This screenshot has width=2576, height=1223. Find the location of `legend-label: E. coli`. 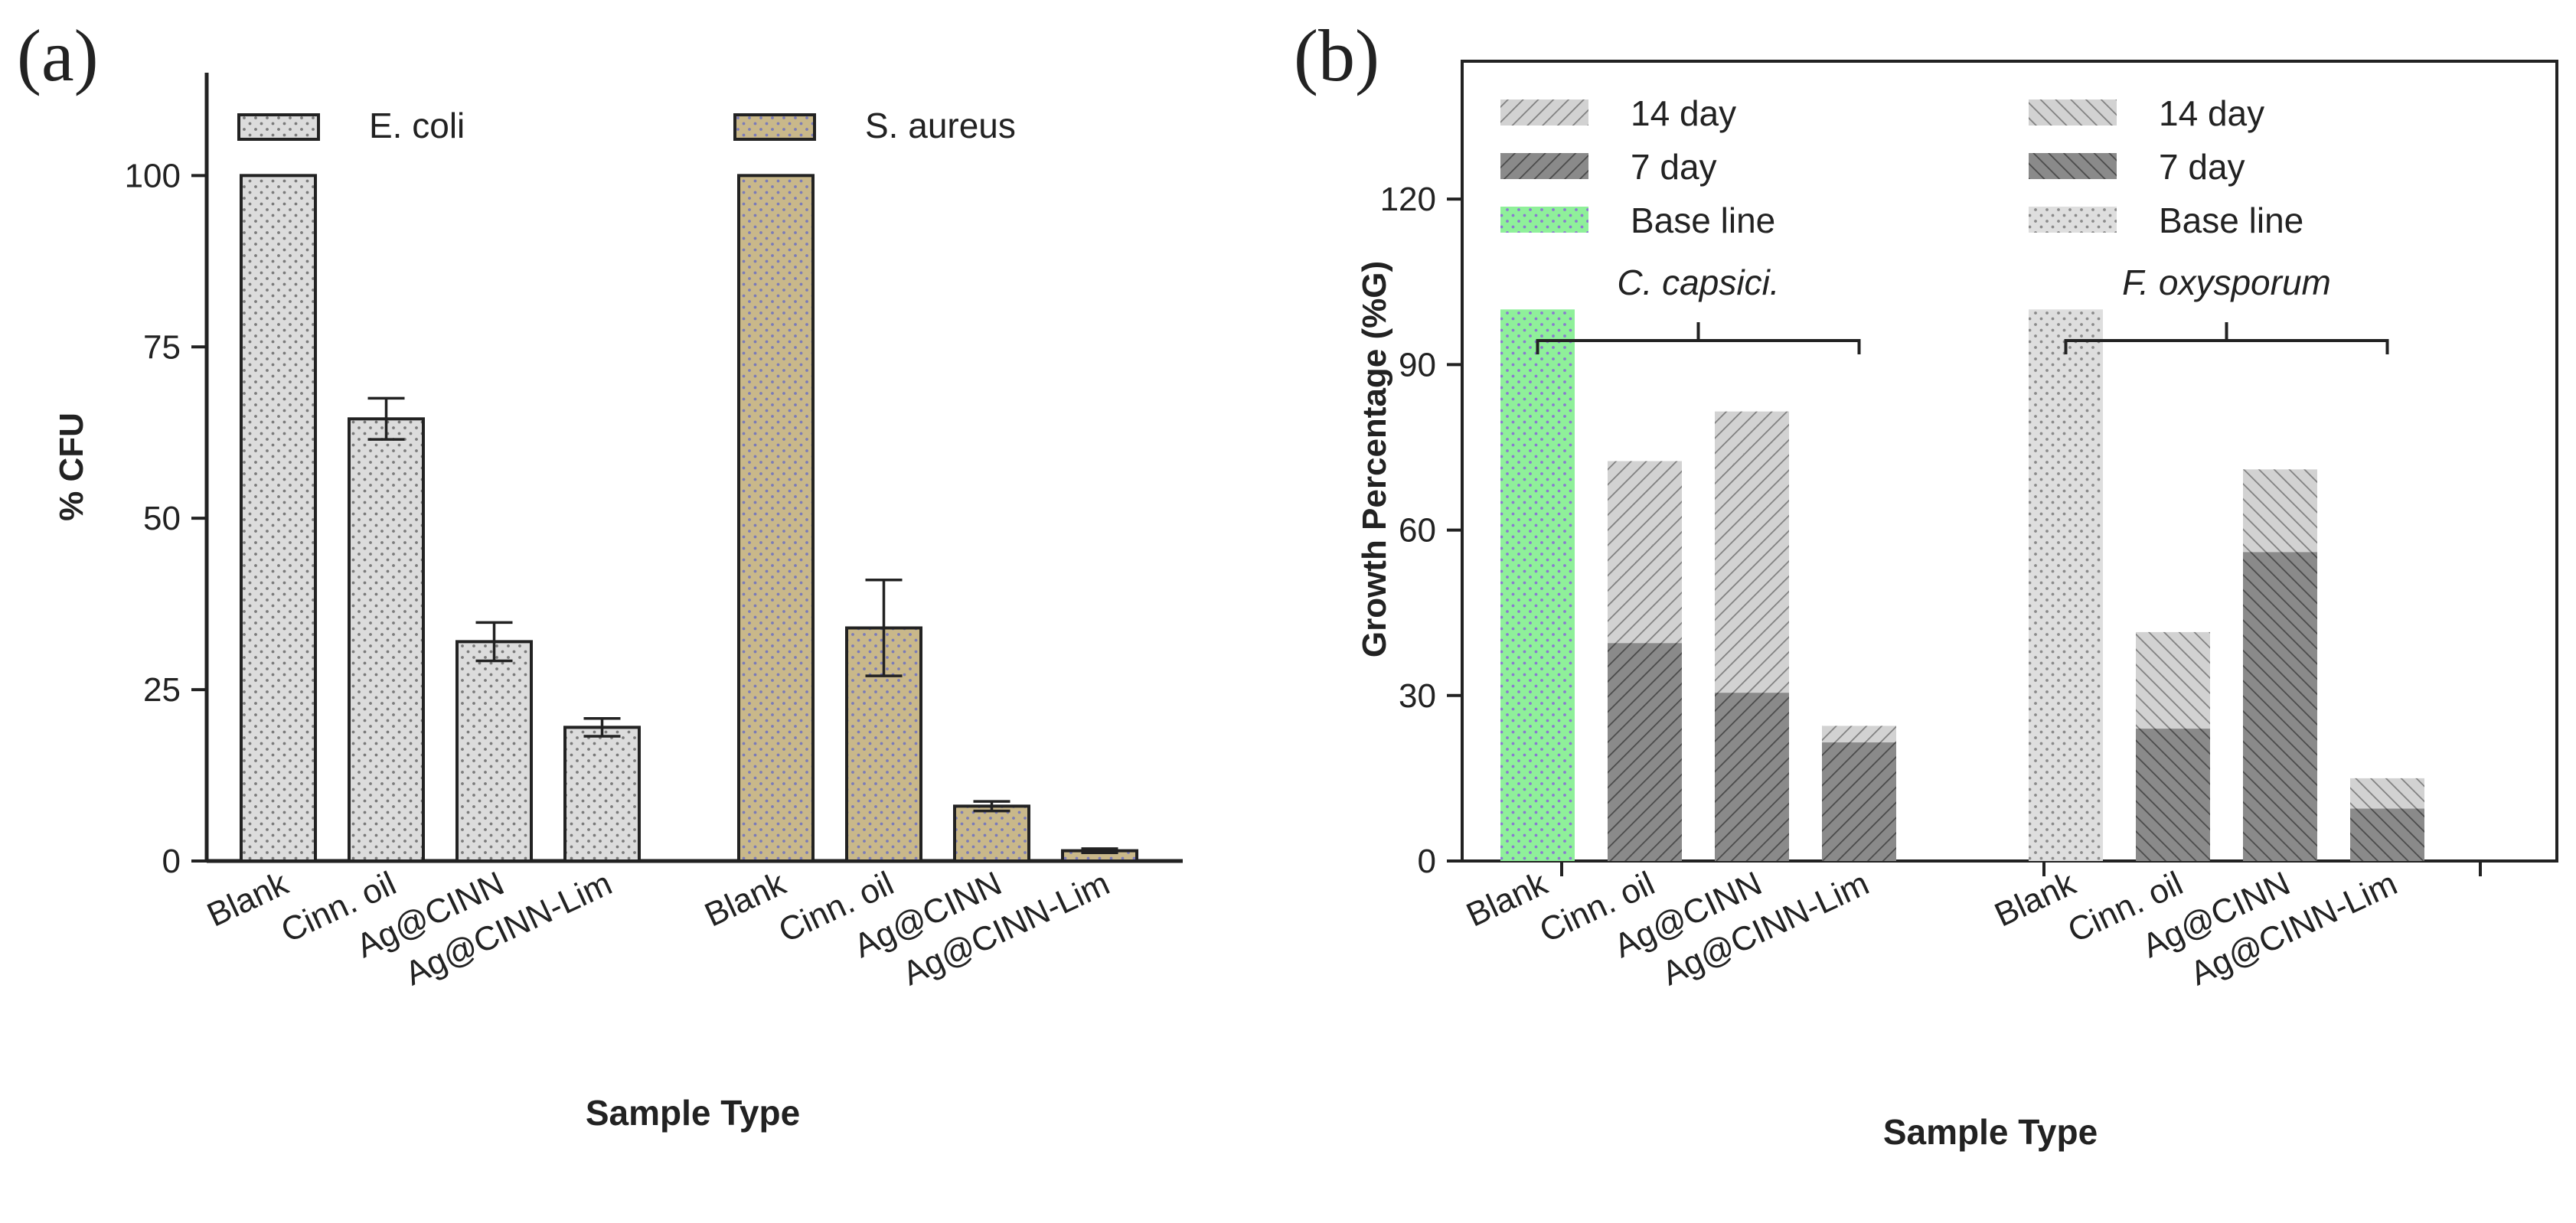

legend-label: E. coli is located at coordinates (417, 125).